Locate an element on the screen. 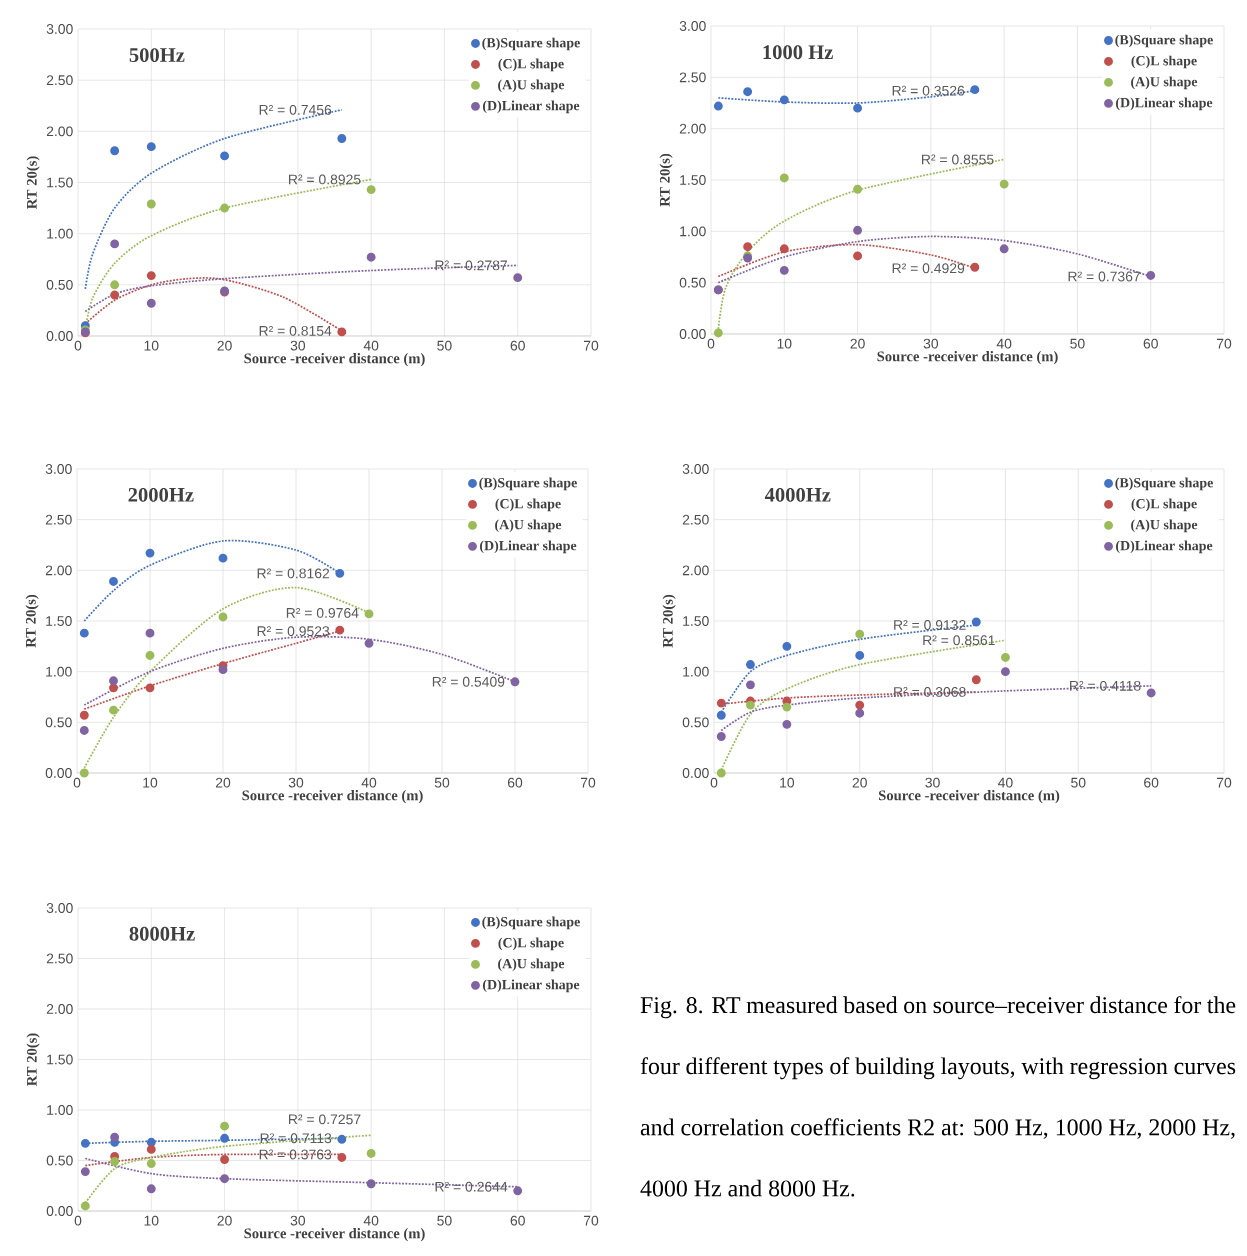 This screenshot has width=1247, height=1256. text: 4000Hz is located at coordinates (797, 494).